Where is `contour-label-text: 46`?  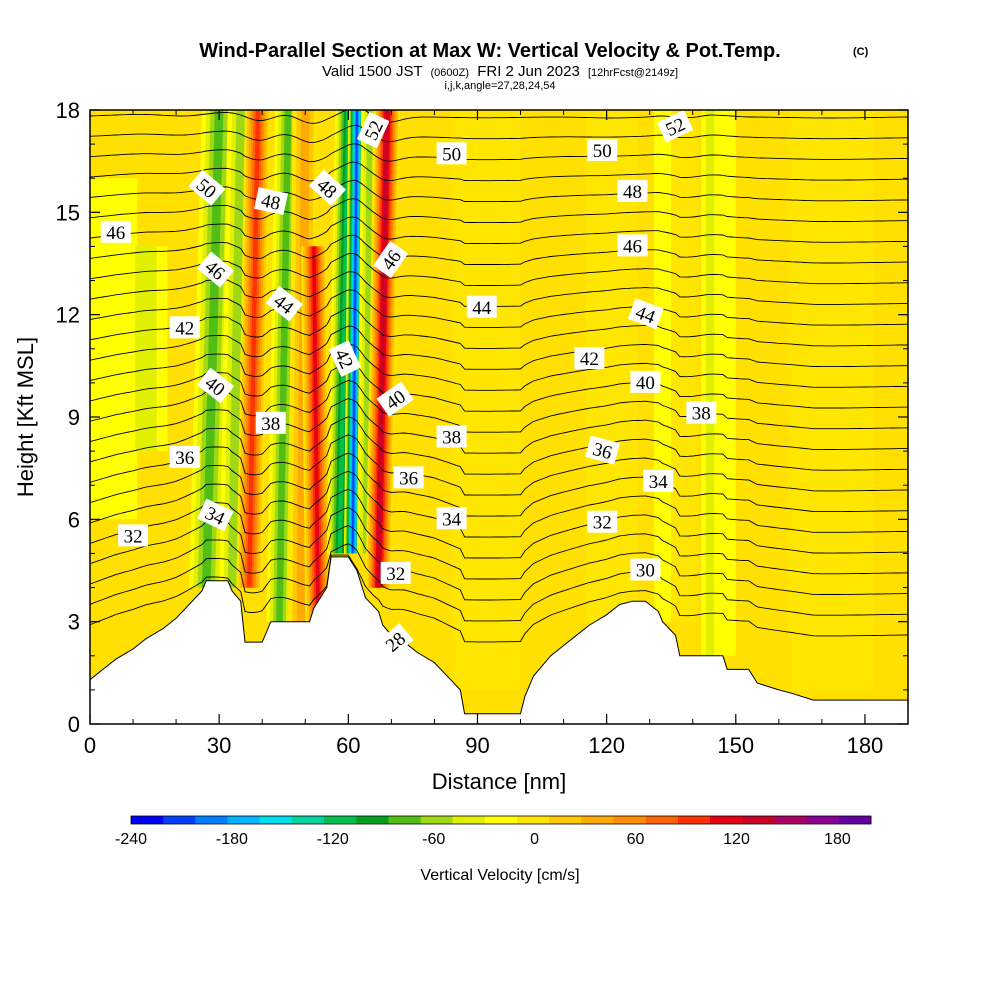
contour-label-text: 46 is located at coordinates (632, 246).